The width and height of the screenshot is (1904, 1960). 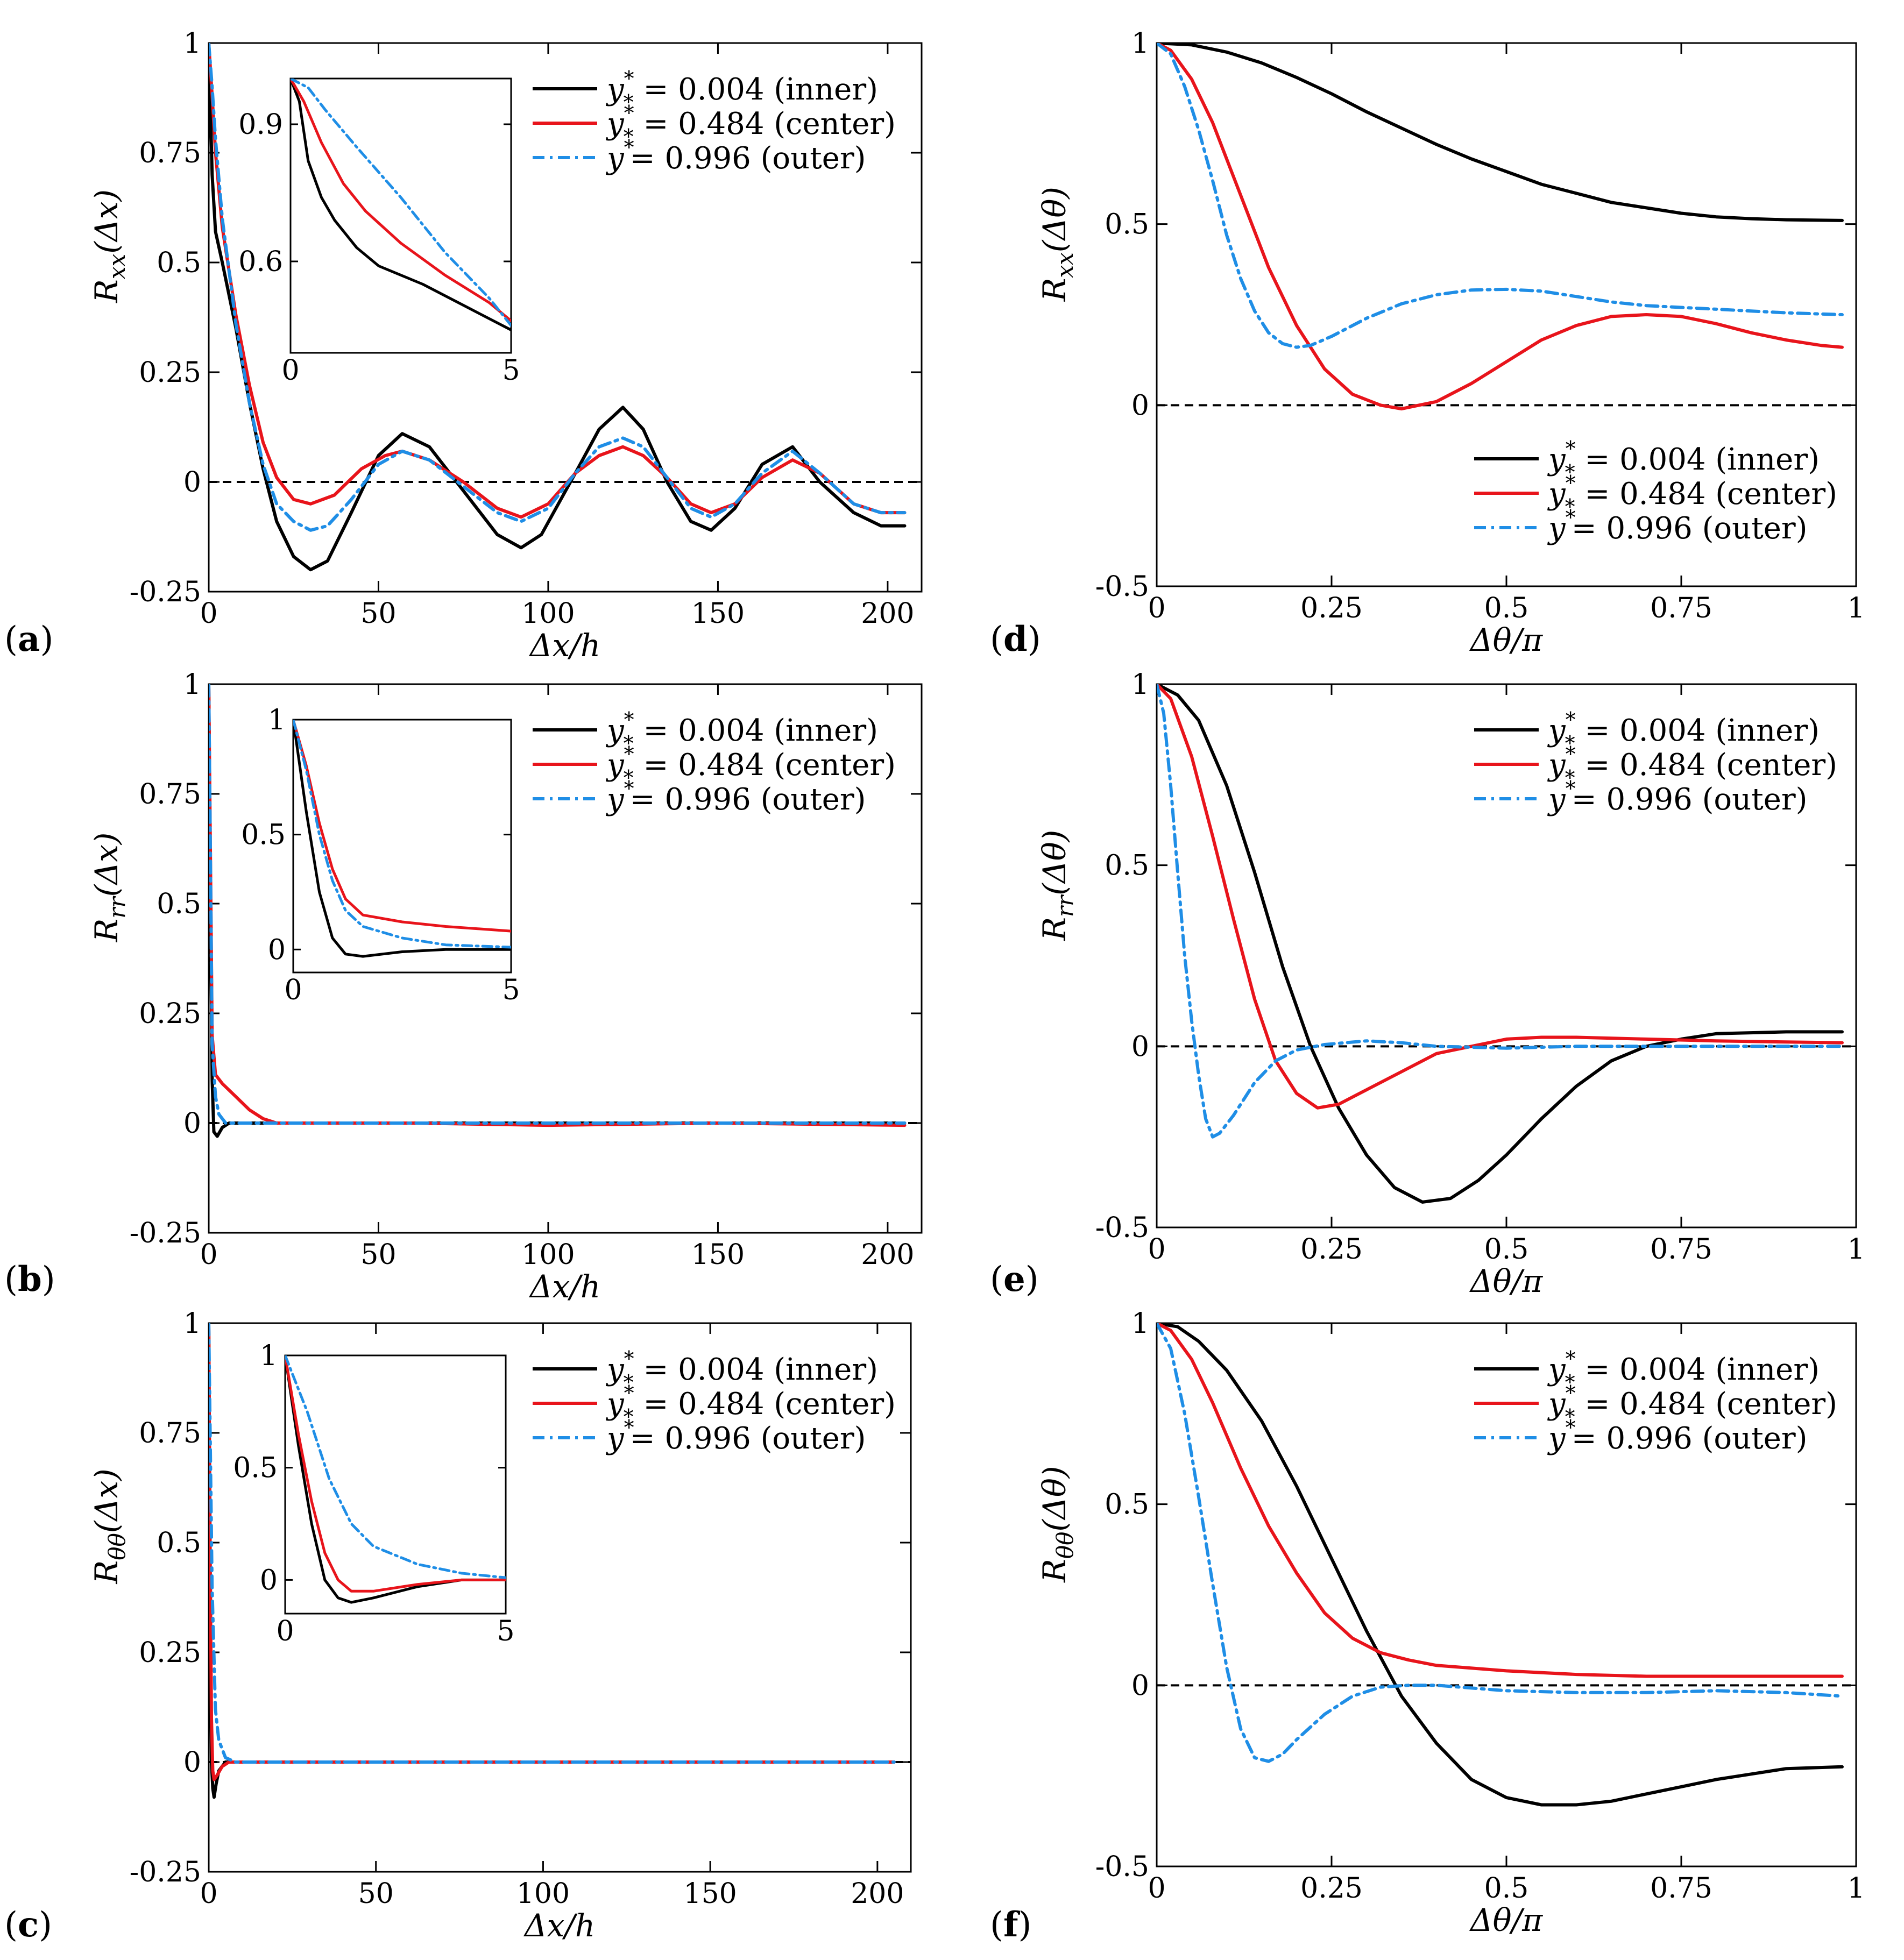 I want to click on series-line-inner, so click(x=1500, y=1565).